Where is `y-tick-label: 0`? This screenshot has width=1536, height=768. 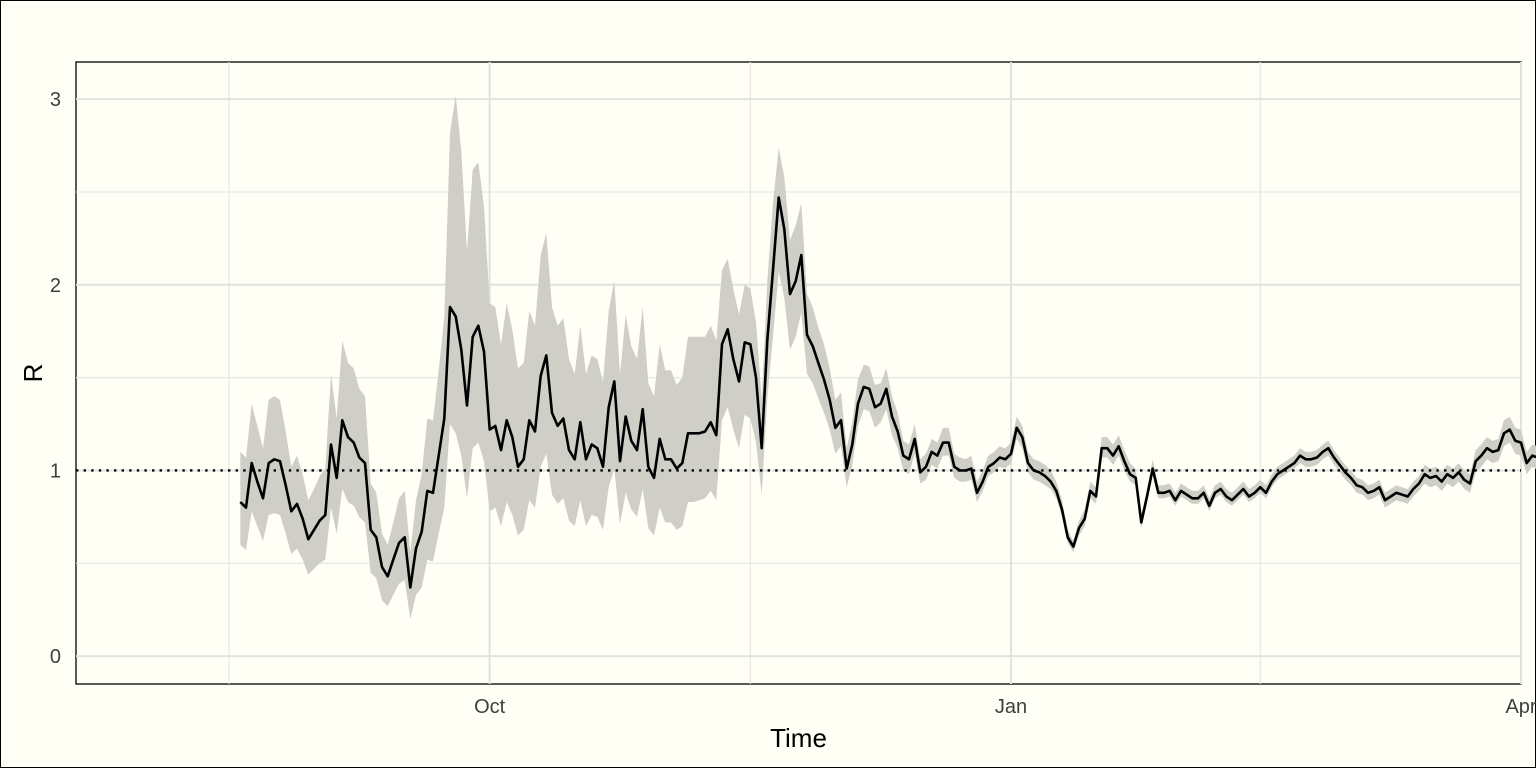
y-tick-label: 0 is located at coordinates (55, 657).